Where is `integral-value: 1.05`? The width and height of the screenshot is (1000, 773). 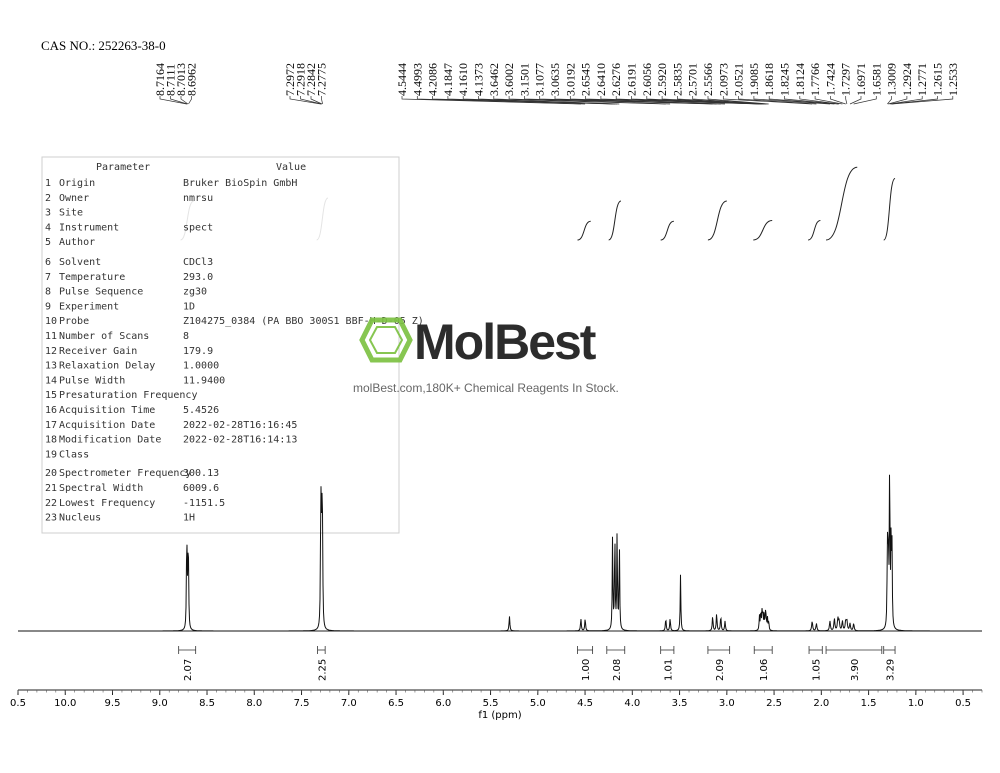
integral-value: 1.05 is located at coordinates (817, 670).